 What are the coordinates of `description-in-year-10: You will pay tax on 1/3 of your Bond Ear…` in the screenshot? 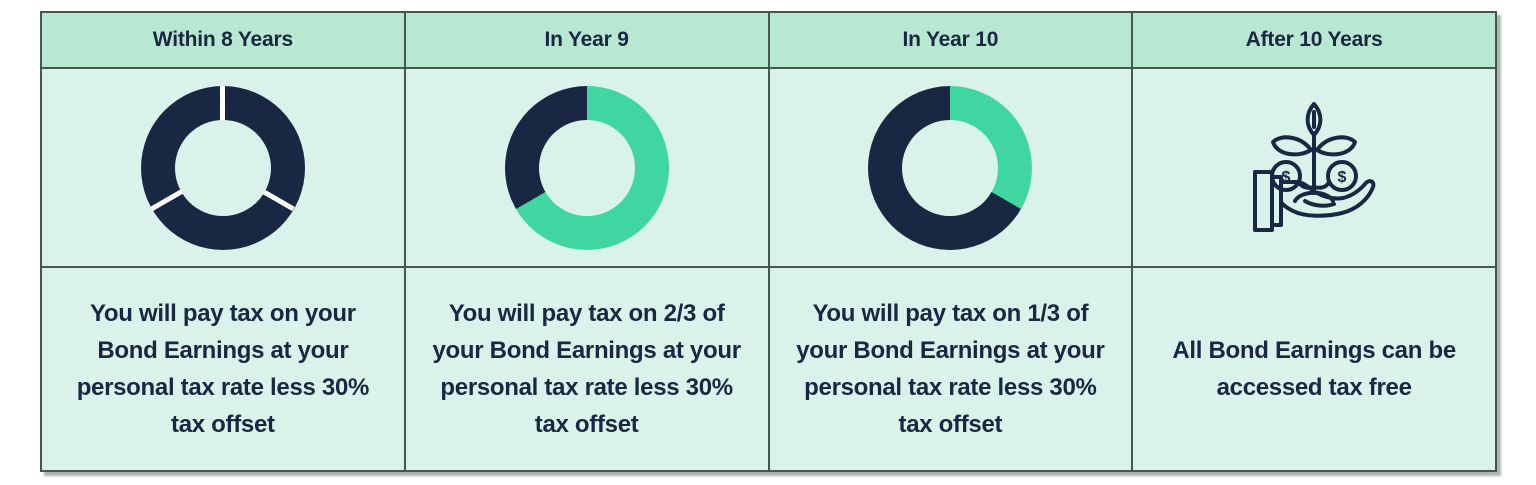 It's located at (950, 369).